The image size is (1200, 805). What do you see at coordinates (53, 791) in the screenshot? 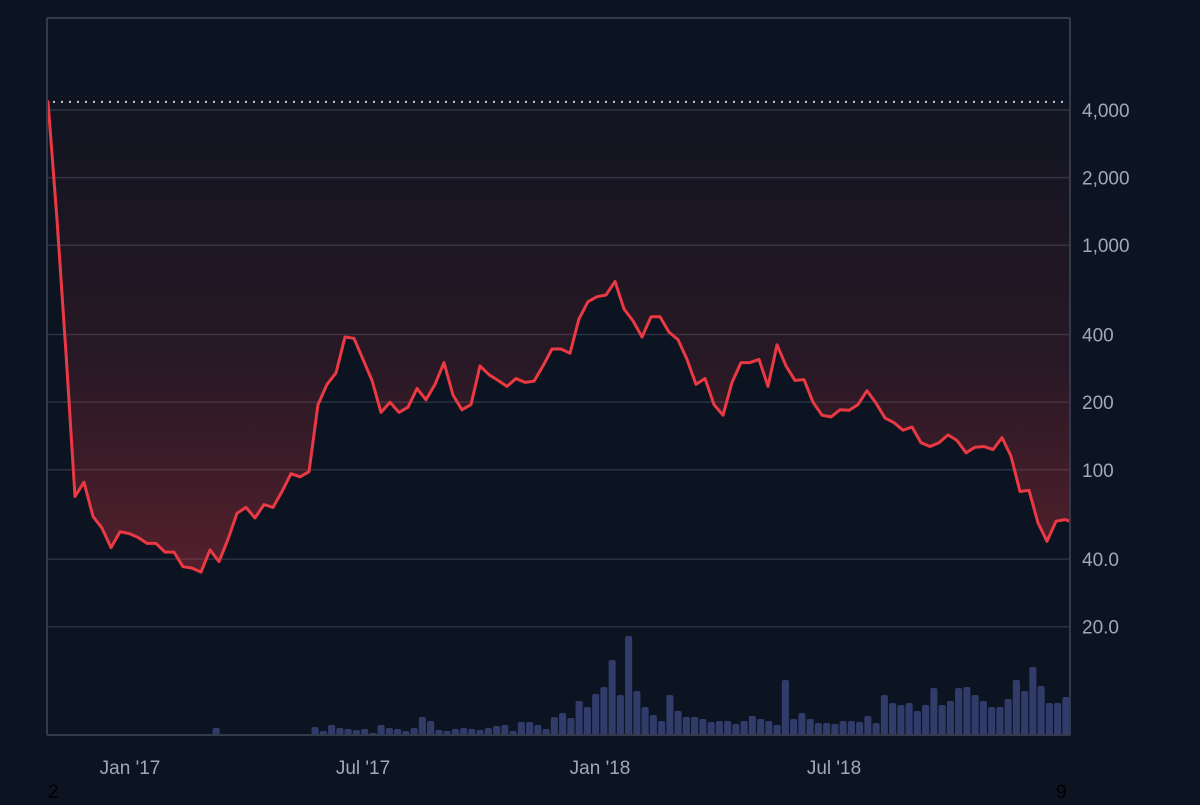
I see `edge-label-left: 2` at bounding box center [53, 791].